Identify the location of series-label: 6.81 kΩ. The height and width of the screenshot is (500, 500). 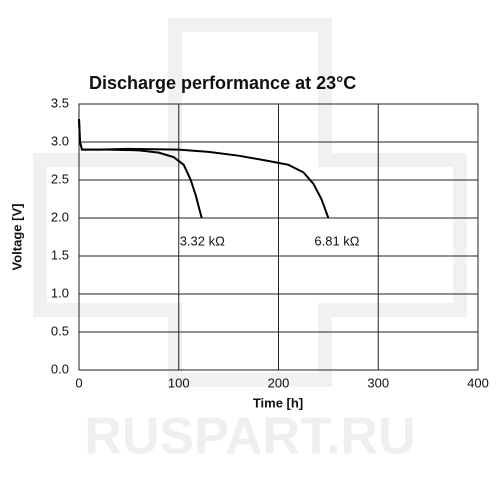
(336, 240).